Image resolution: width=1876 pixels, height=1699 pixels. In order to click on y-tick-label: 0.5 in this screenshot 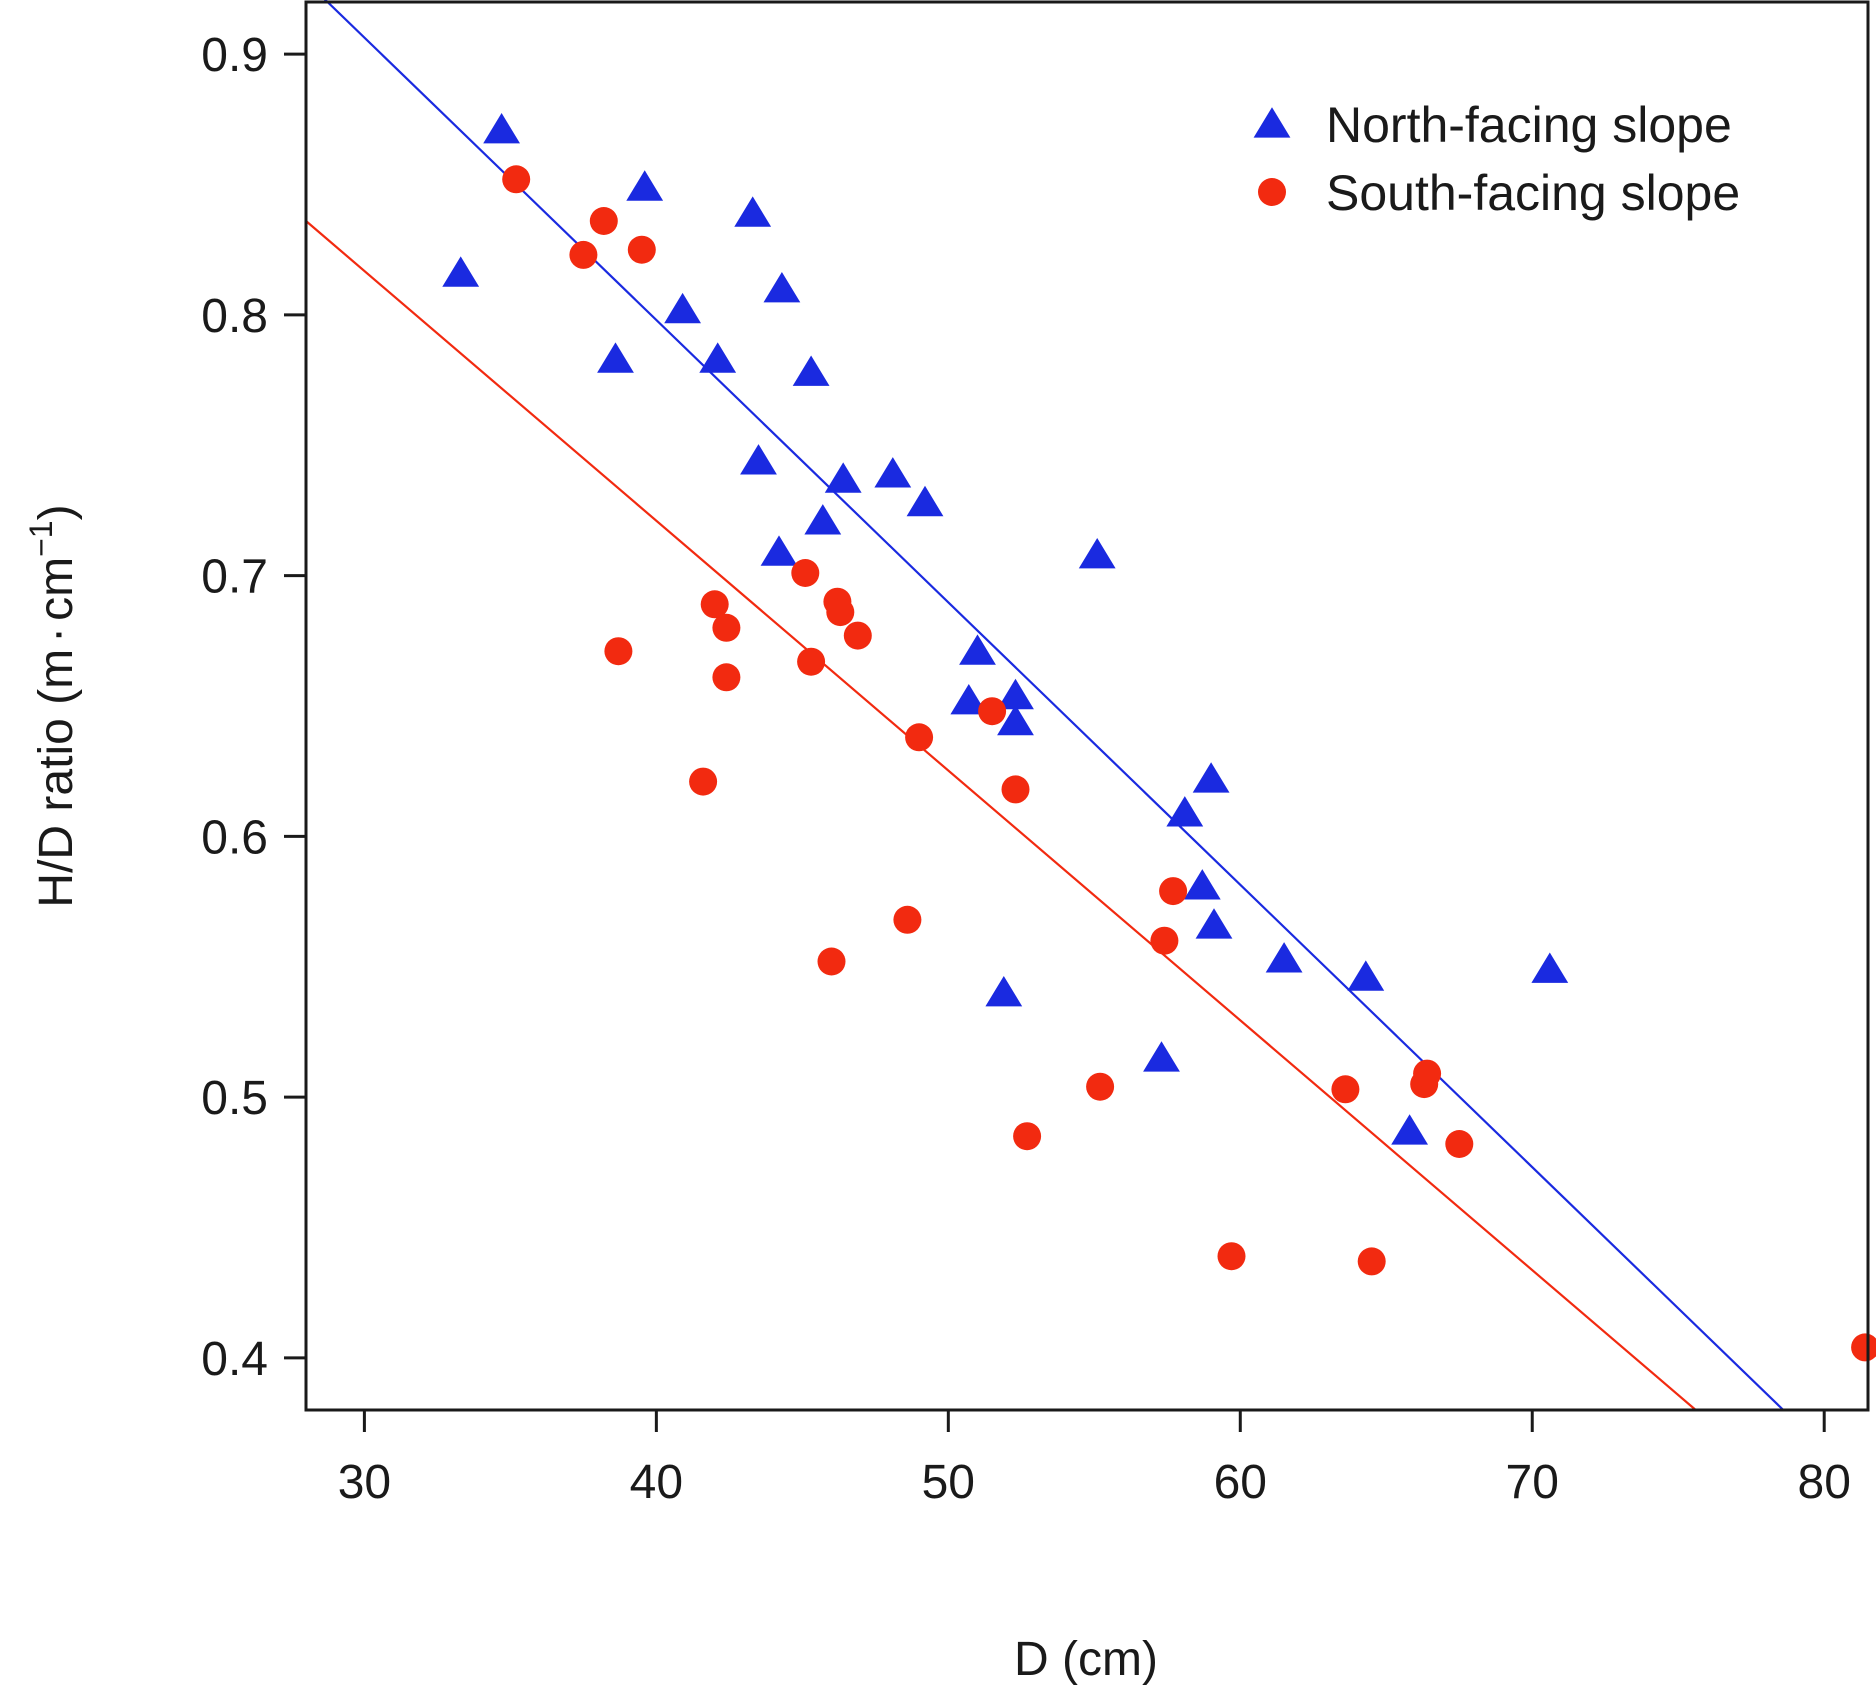, I will do `click(234, 1098)`.